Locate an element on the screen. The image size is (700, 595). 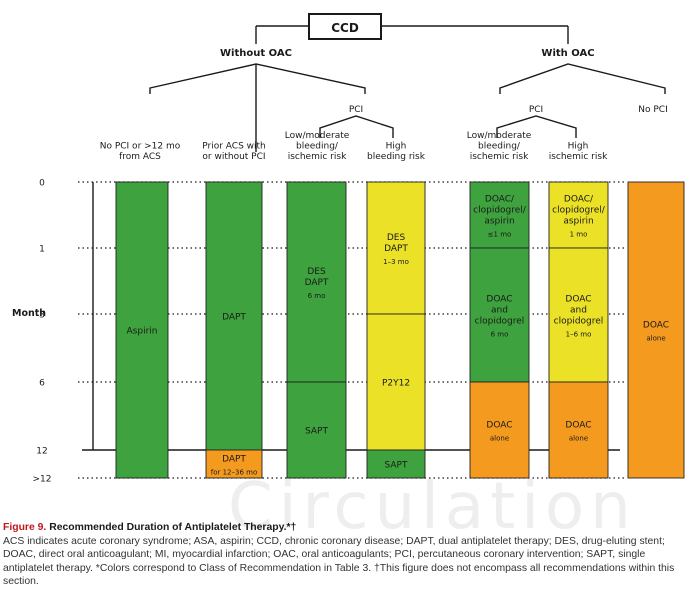
therapy-block-1: DAPT is located at coordinates (234, 316).